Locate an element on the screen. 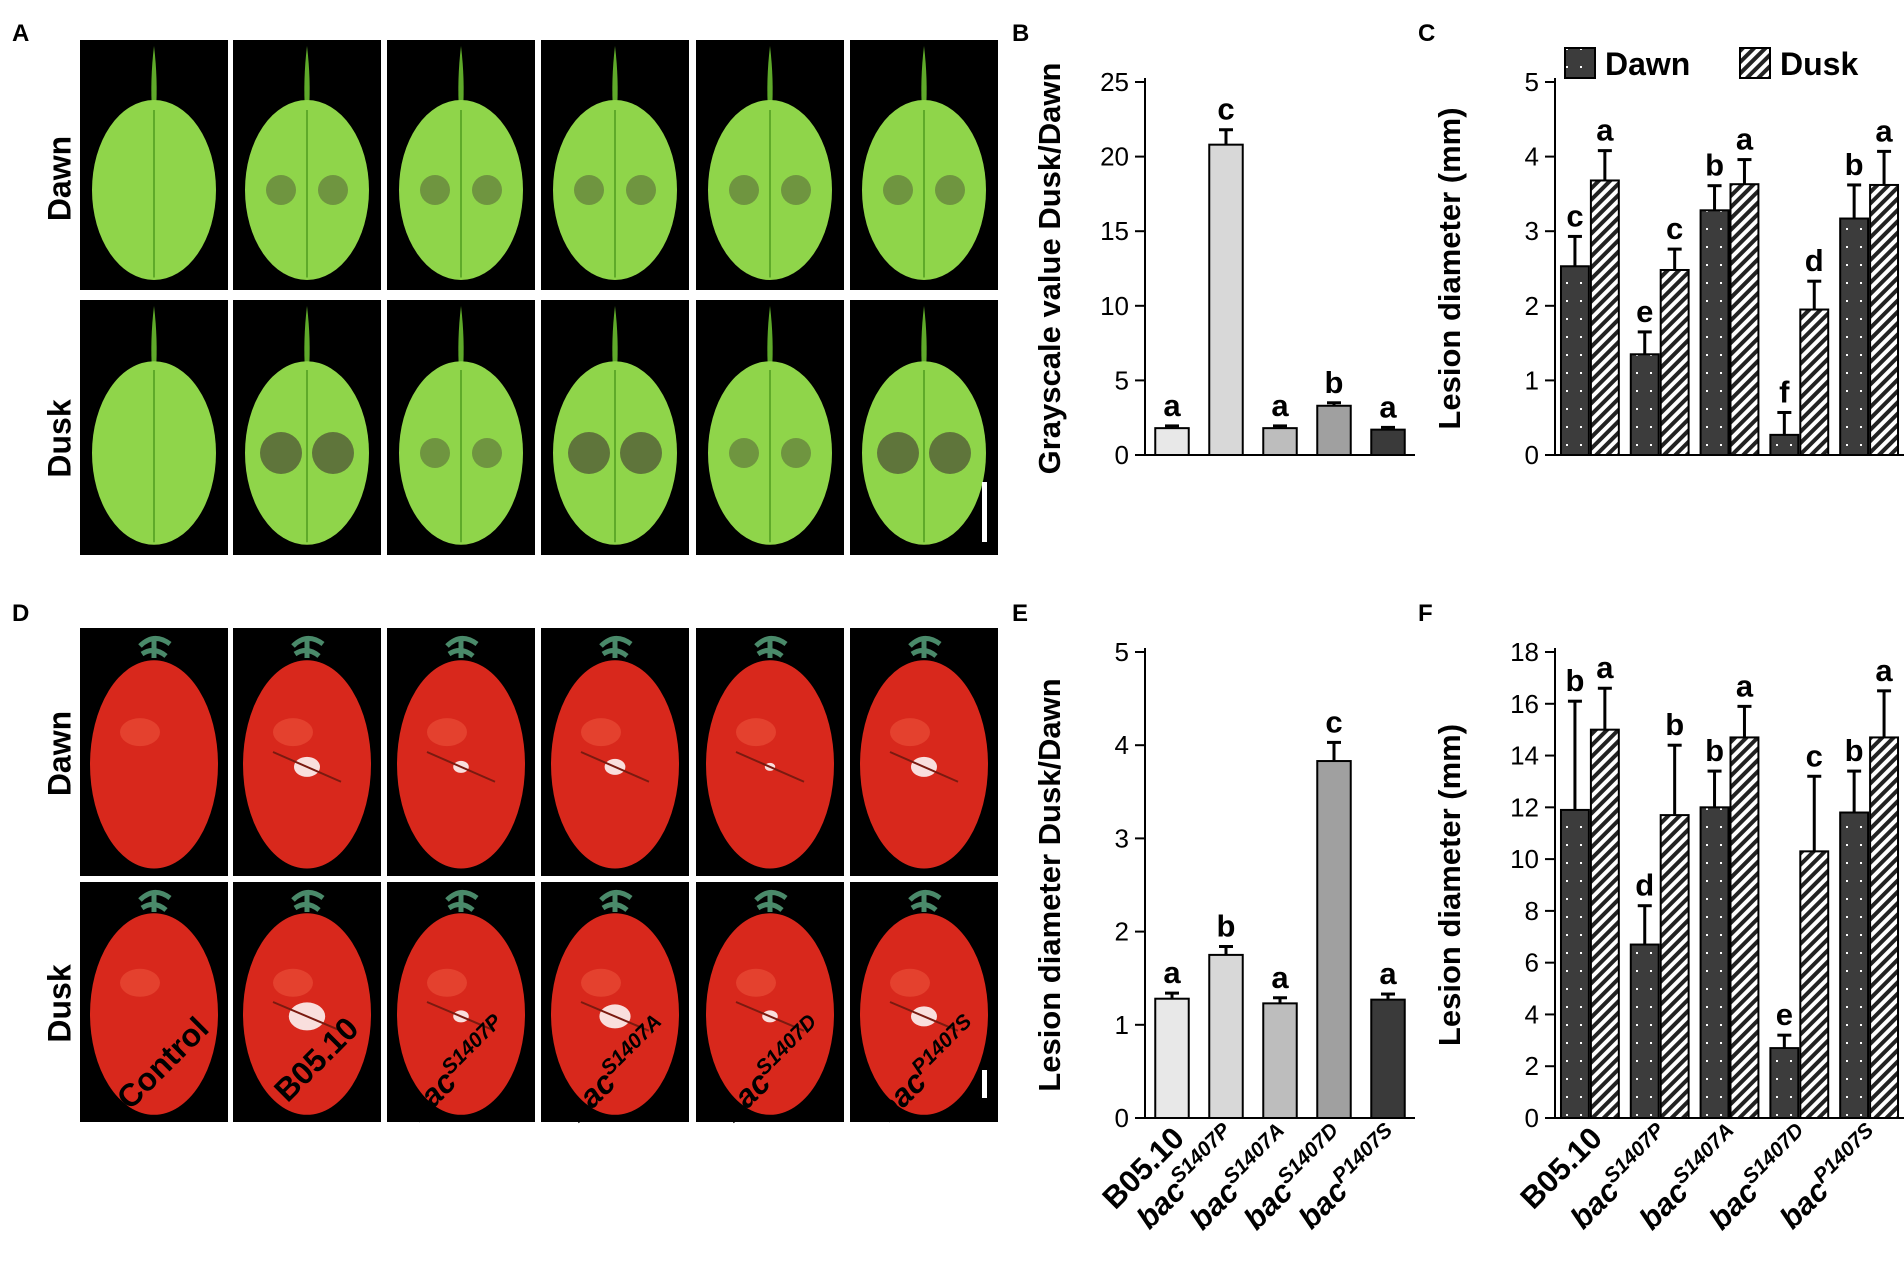 The height and width of the screenshot is (1275, 1904). panel-label-d: D is located at coordinates (21, 613).